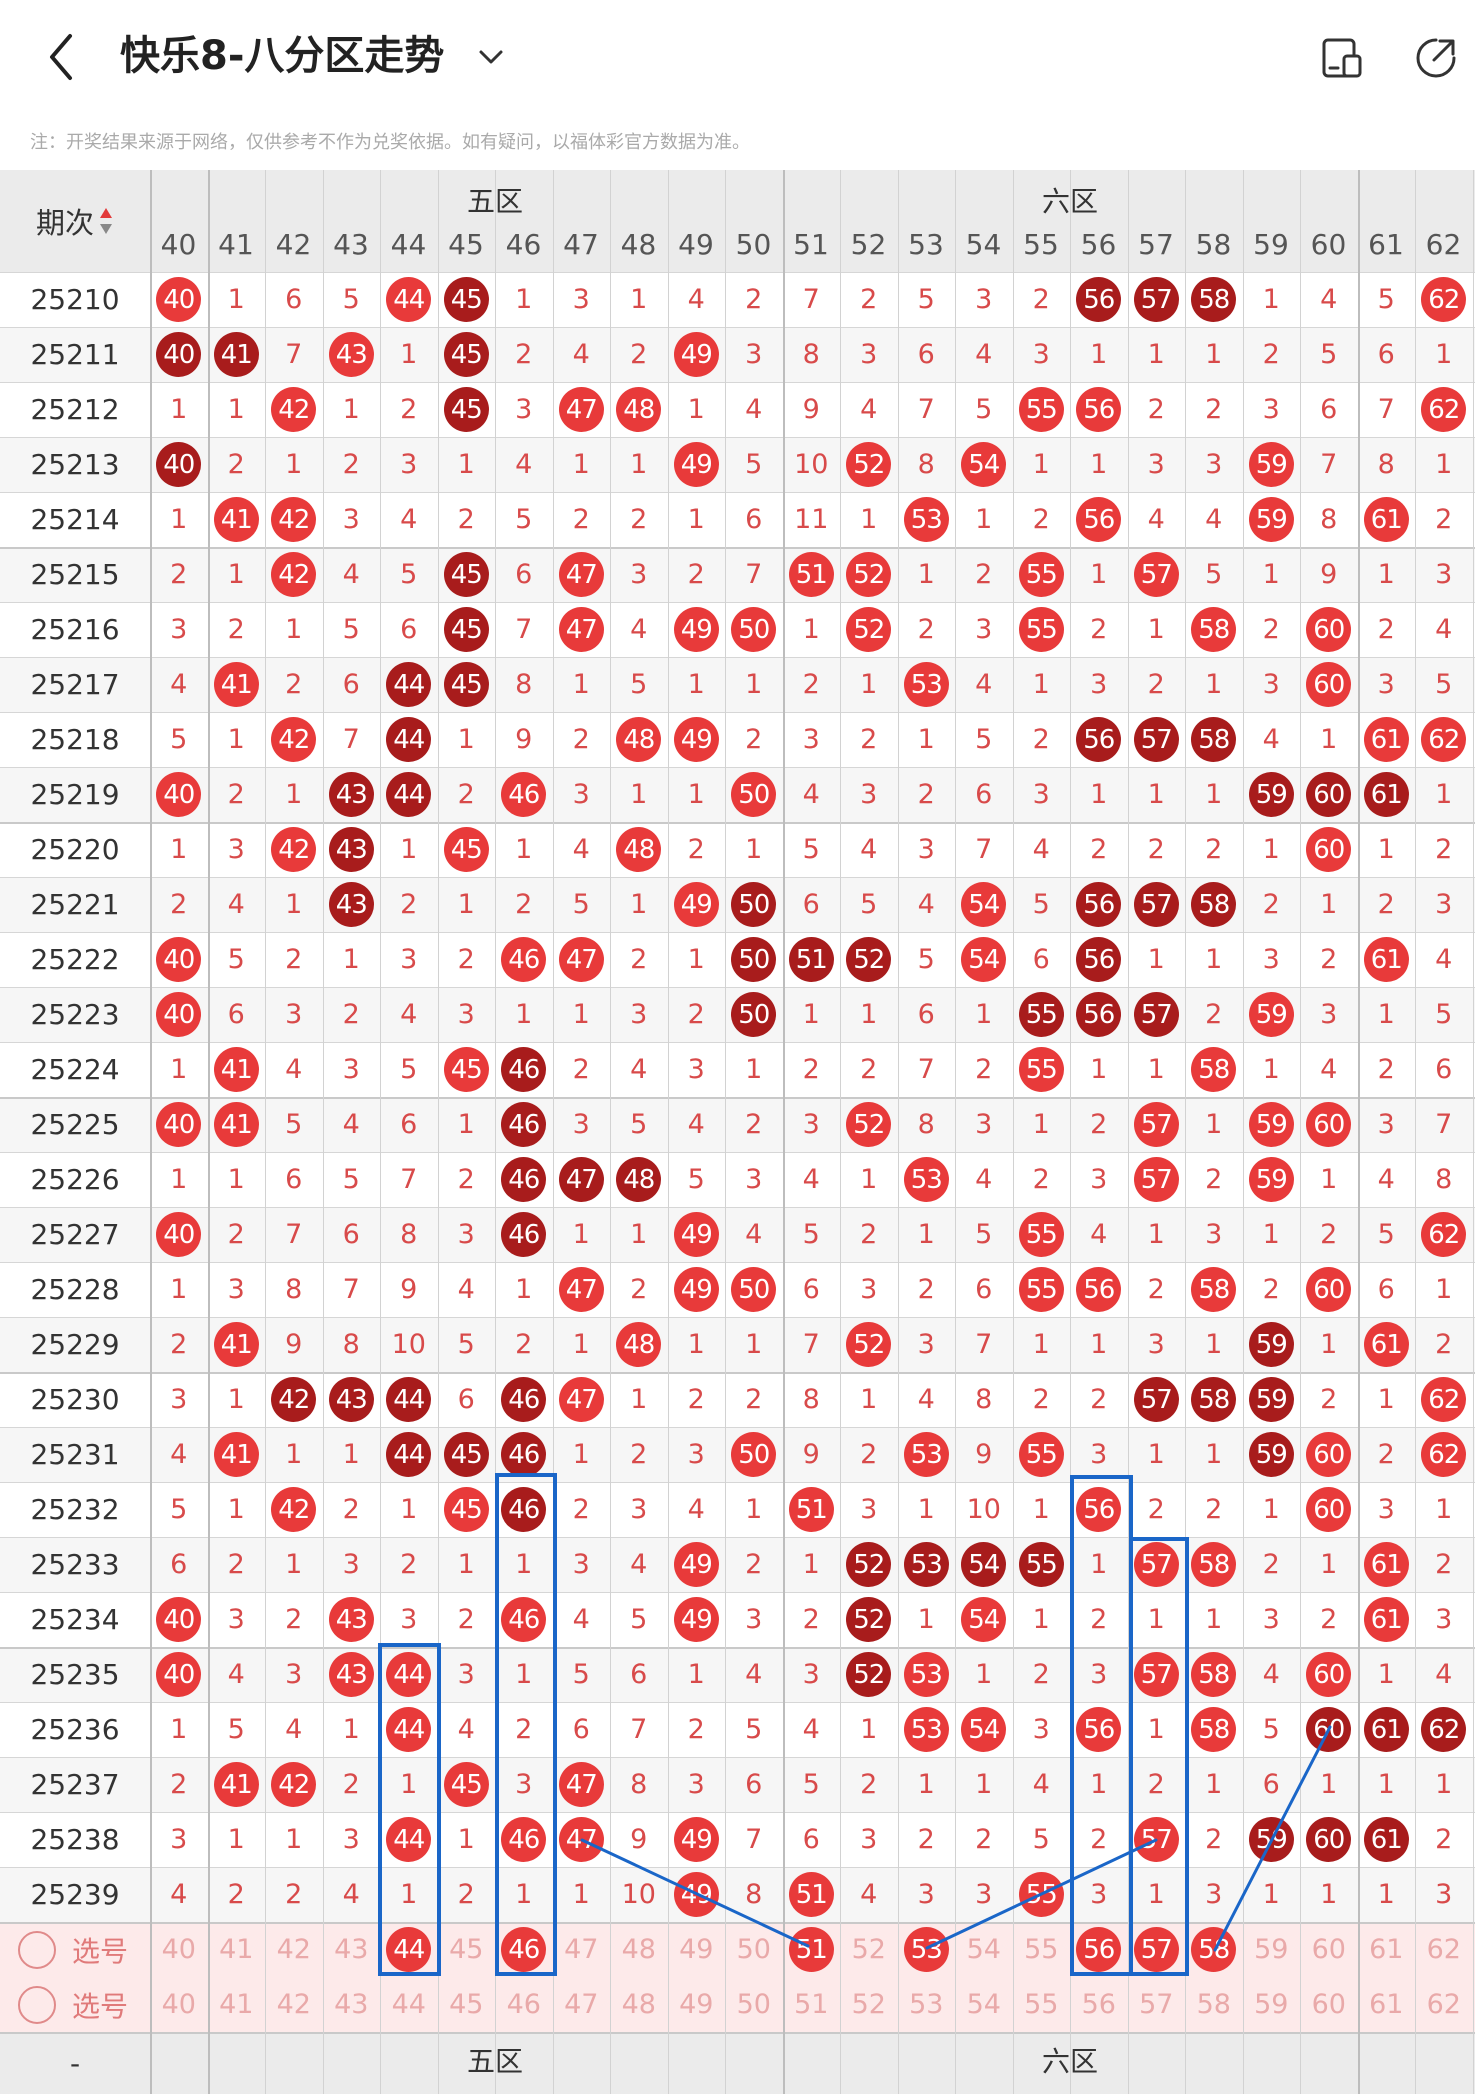 The height and width of the screenshot is (2094, 1475). What do you see at coordinates (1342, 58) in the screenshot?
I see `layout-toggle-icon` at bounding box center [1342, 58].